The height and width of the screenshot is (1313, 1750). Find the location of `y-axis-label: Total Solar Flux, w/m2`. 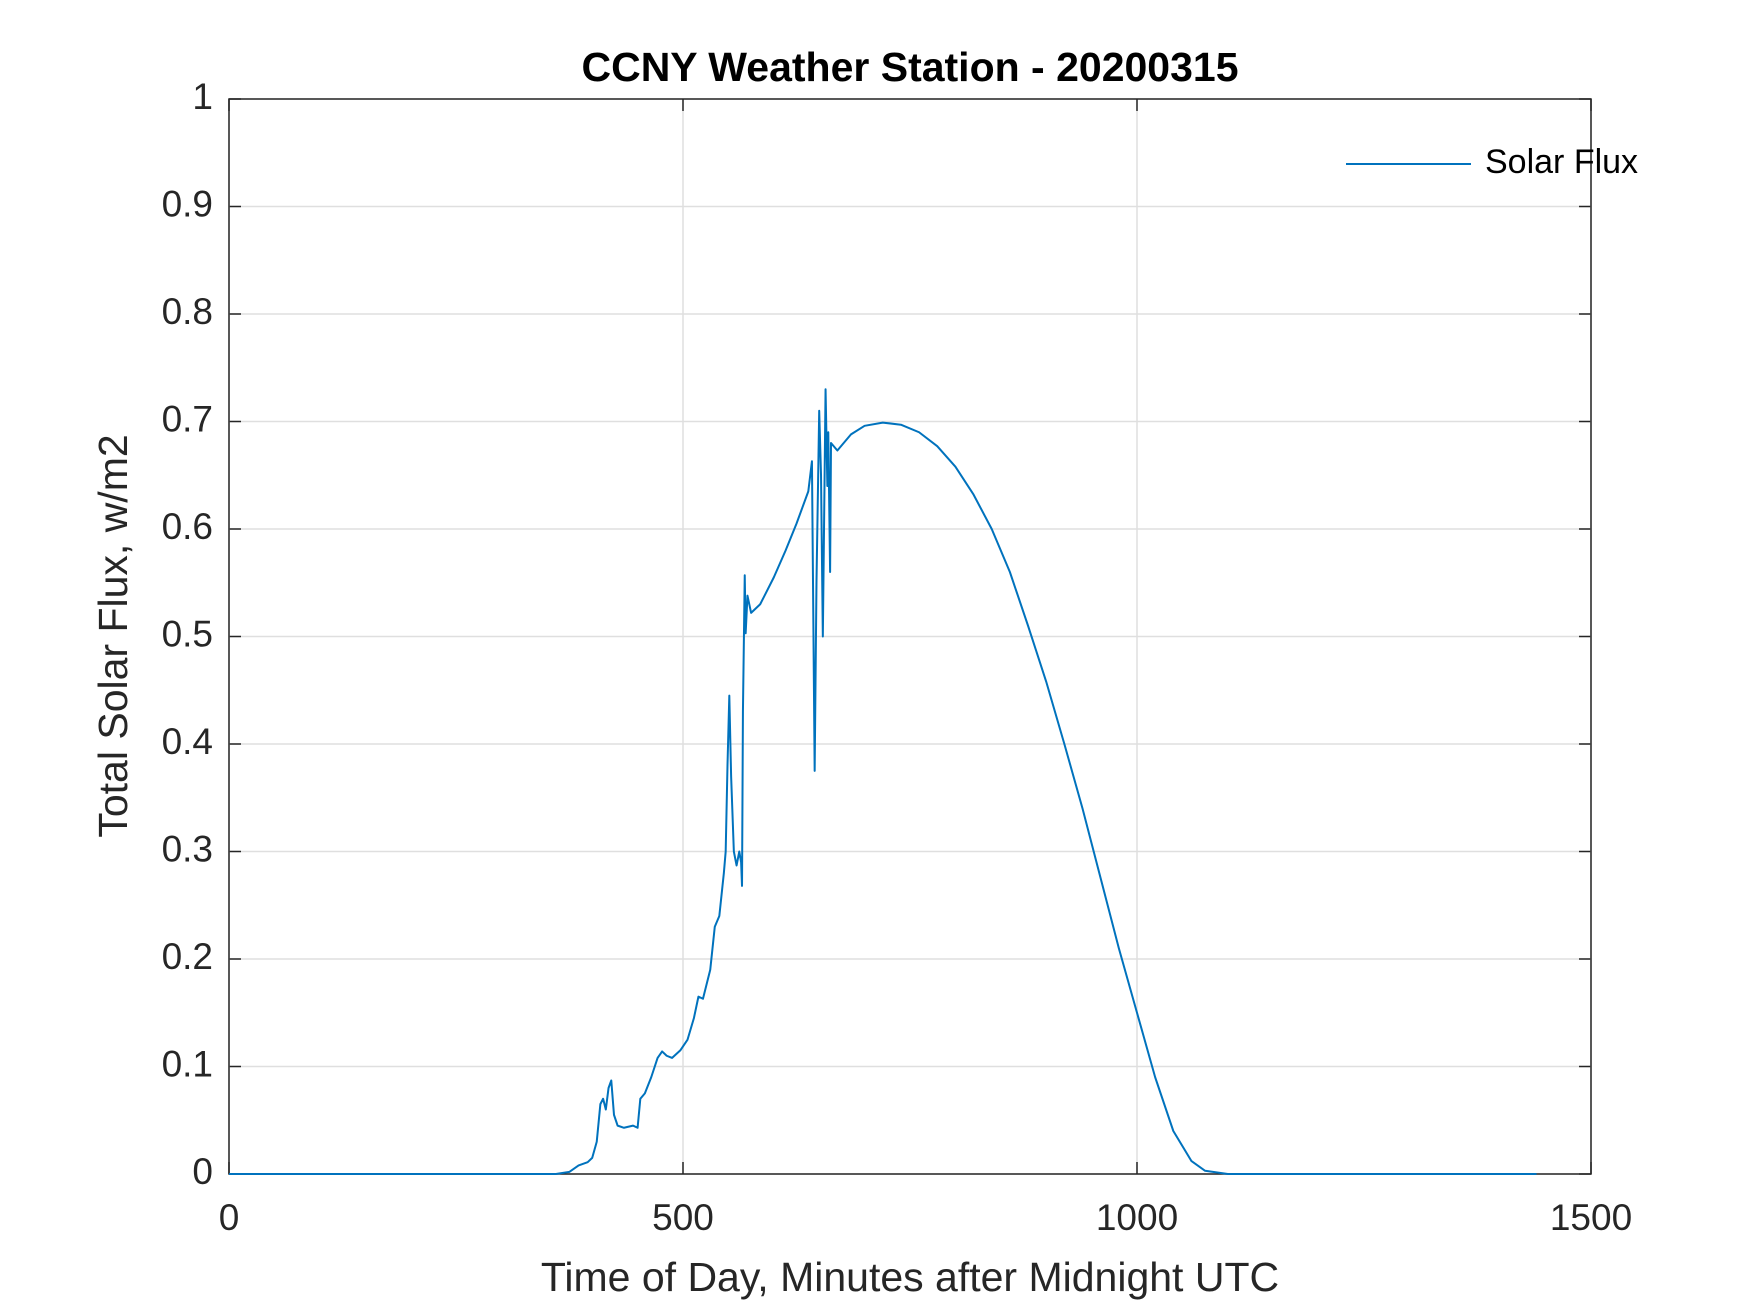

y-axis-label: Total Solar Flux, w/m2 is located at coordinates (113, 635).